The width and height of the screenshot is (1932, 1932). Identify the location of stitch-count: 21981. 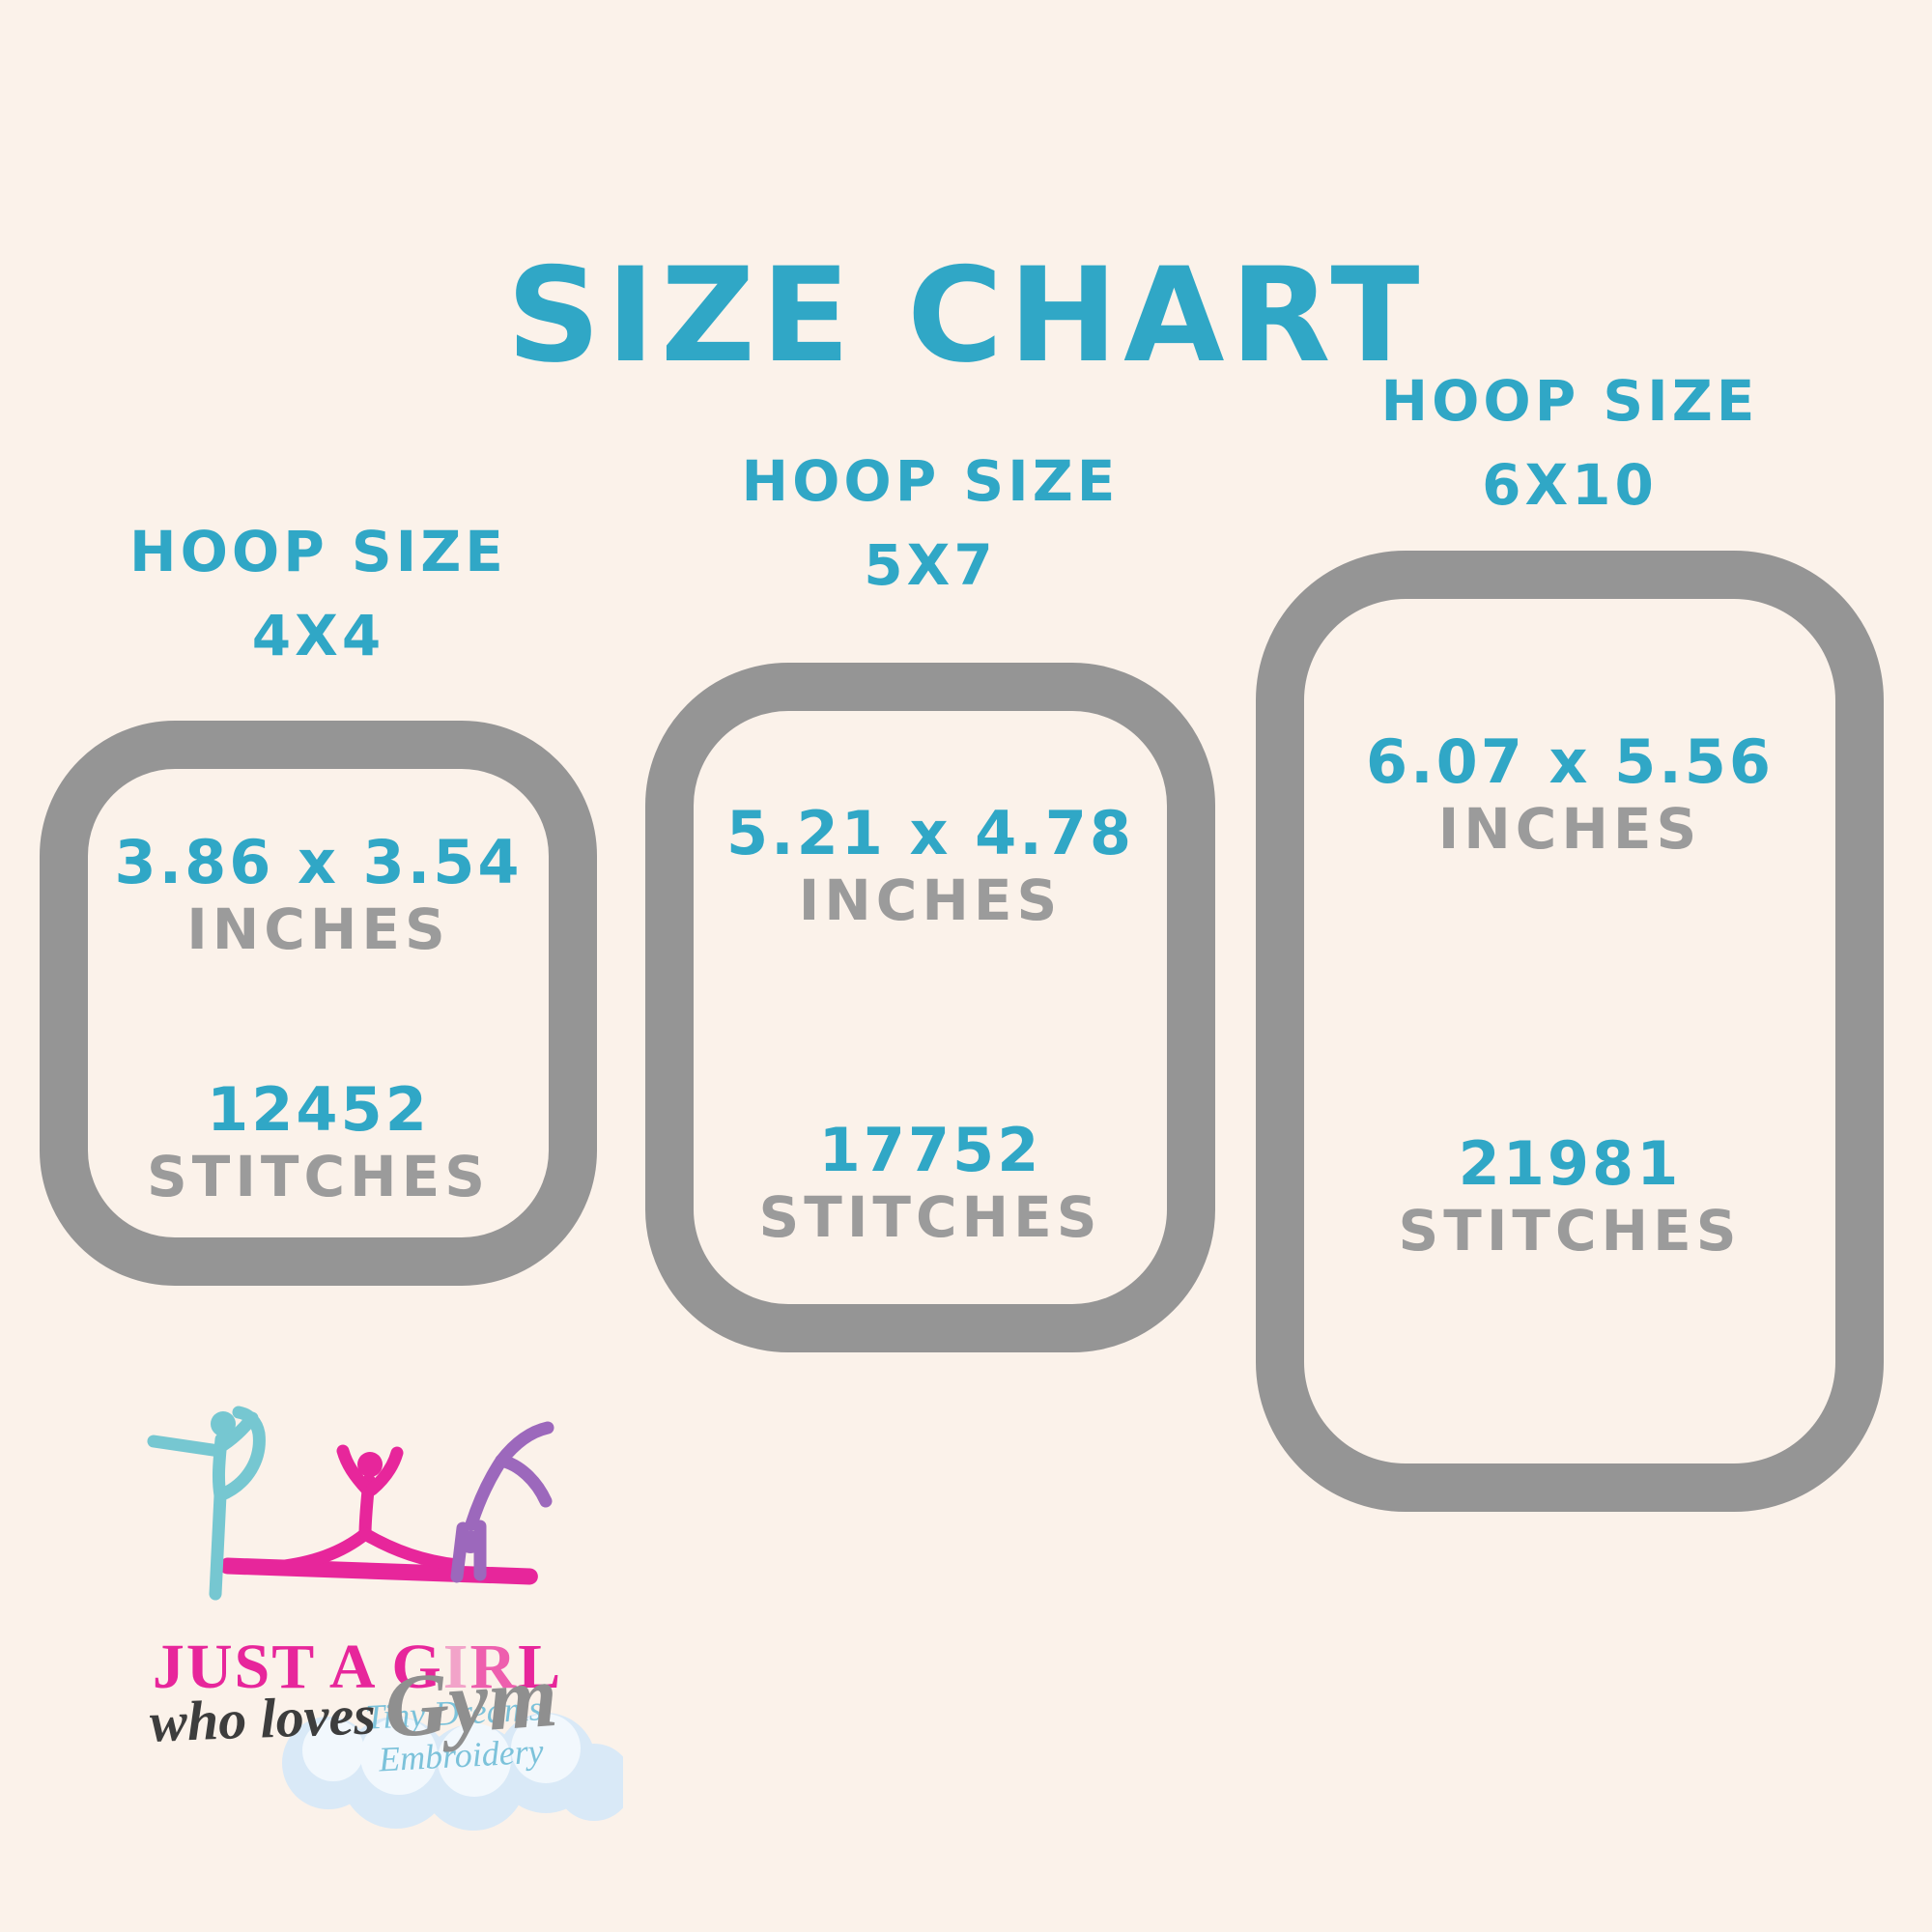
(1570, 1163).